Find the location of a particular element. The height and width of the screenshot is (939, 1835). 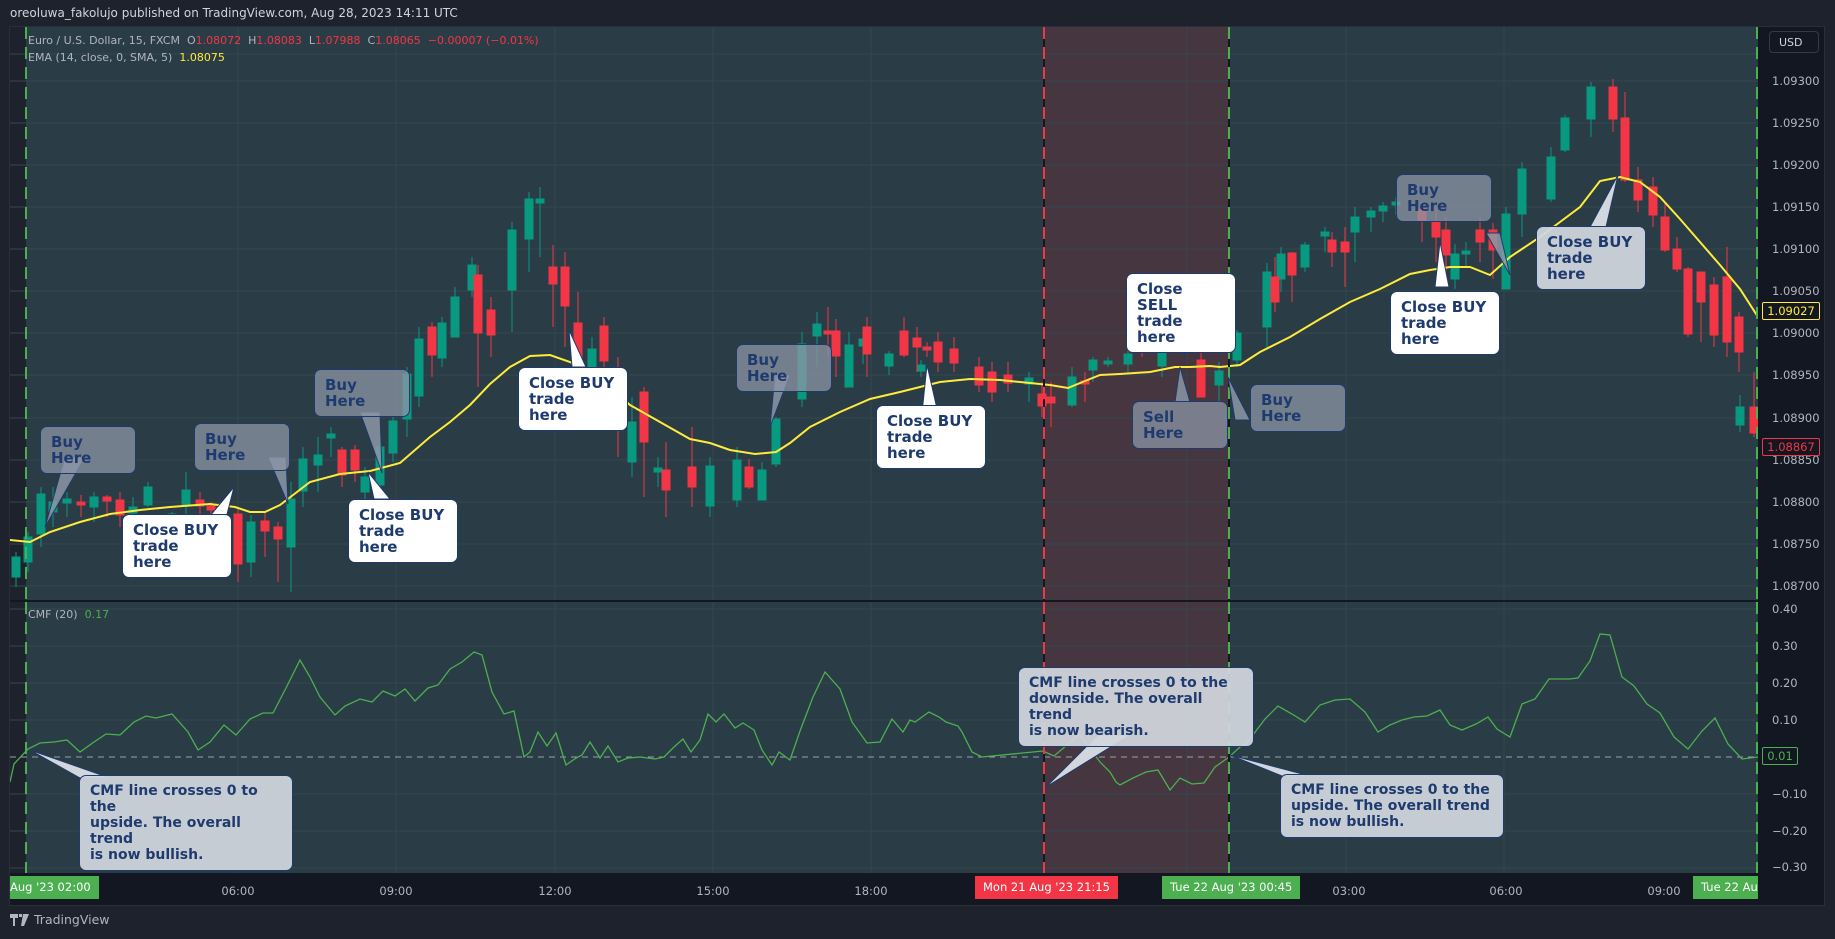

callout-close-buy-3: Close BUY trade here is located at coordinates (573, 399).